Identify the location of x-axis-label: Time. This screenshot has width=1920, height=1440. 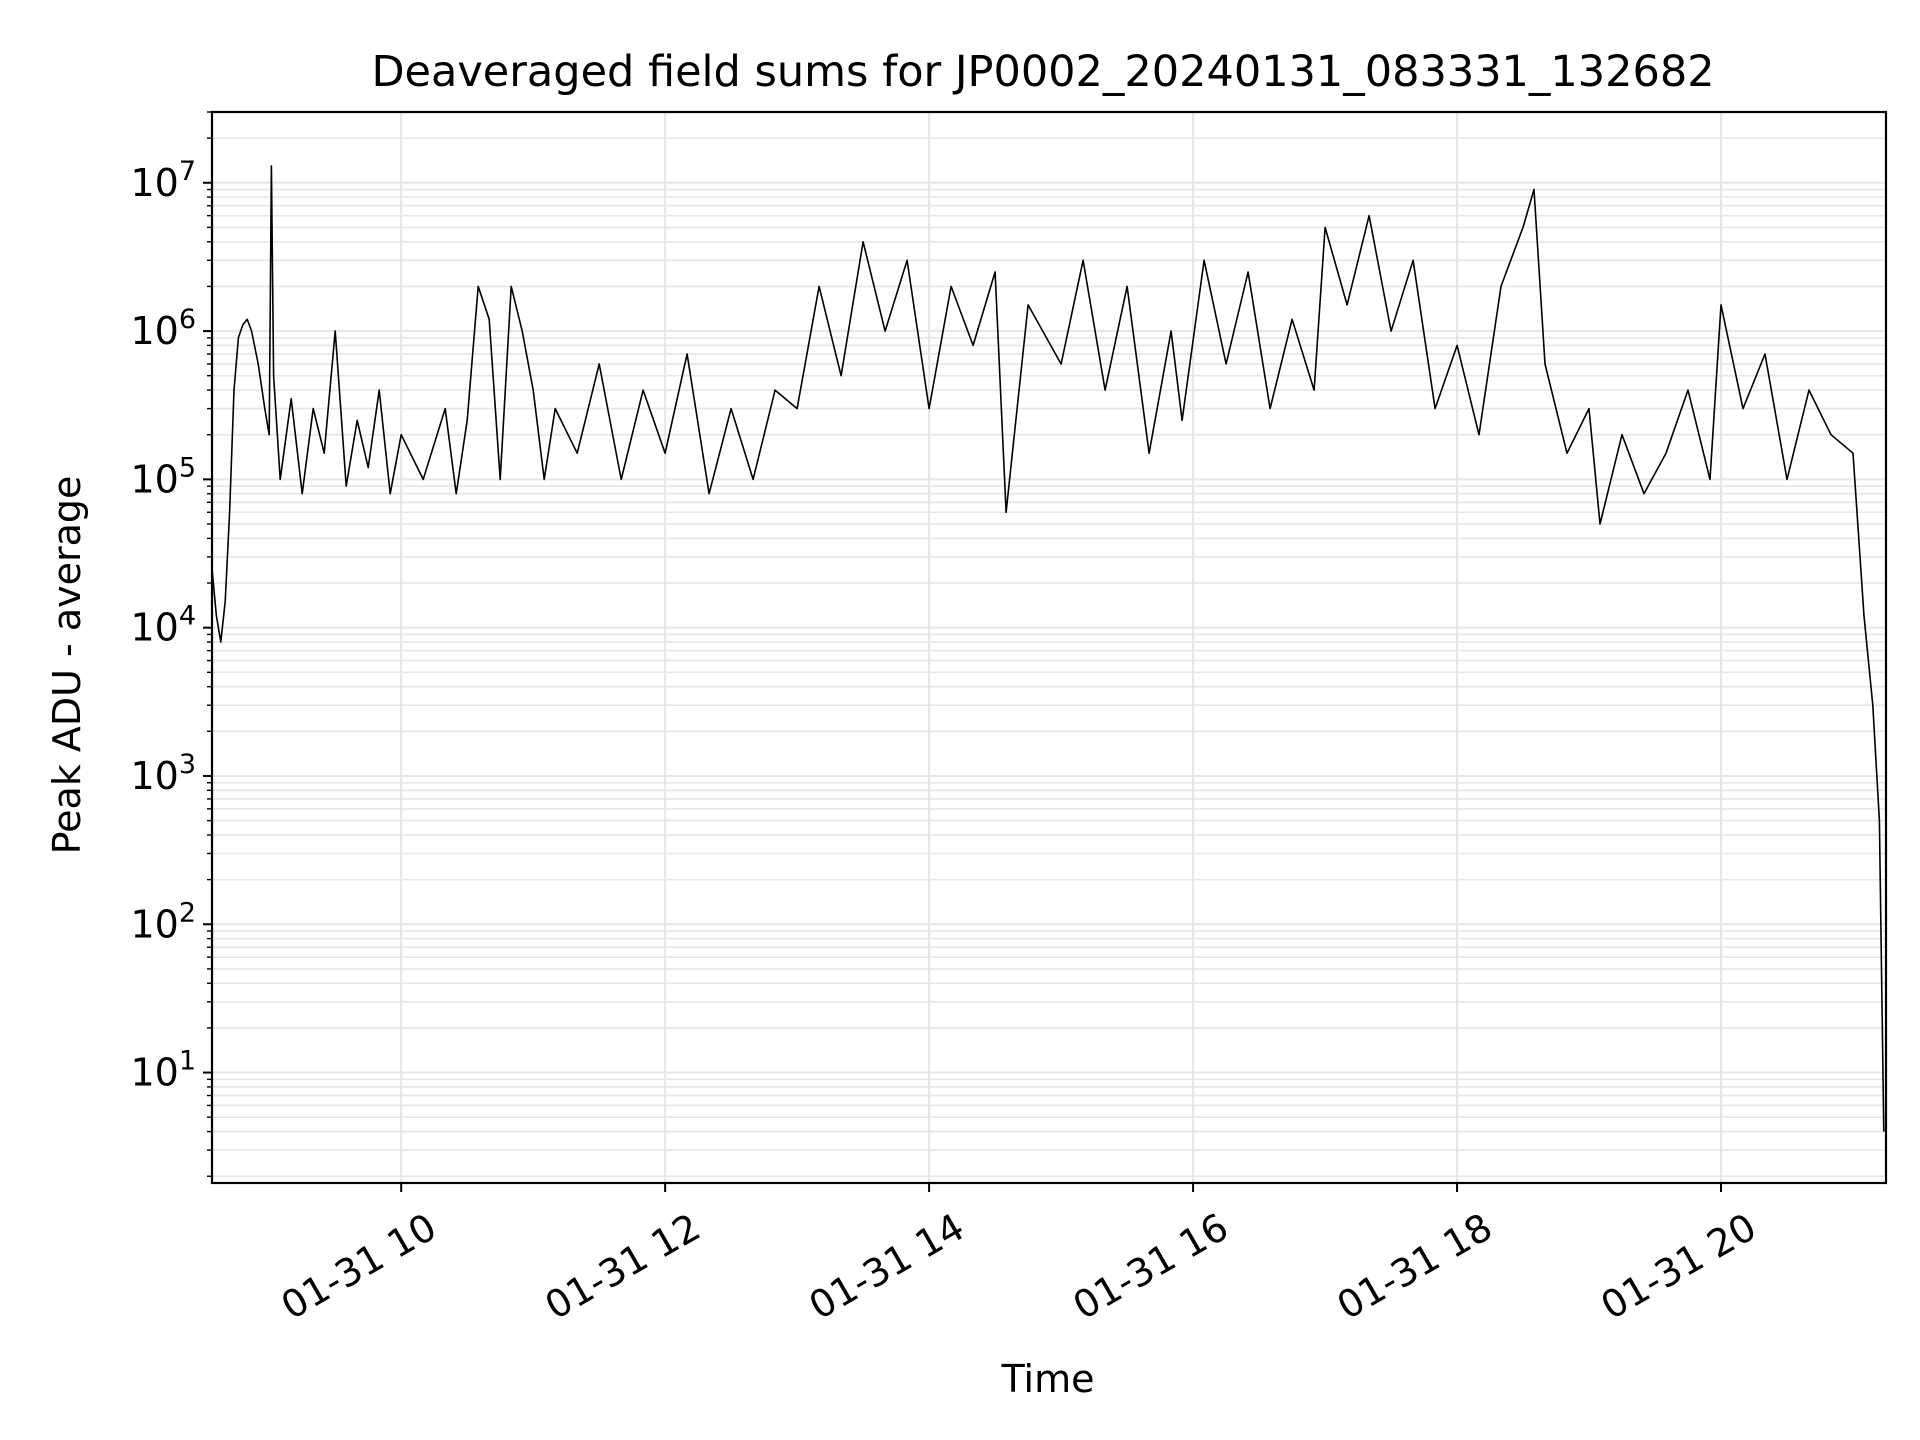
(1048, 1379).